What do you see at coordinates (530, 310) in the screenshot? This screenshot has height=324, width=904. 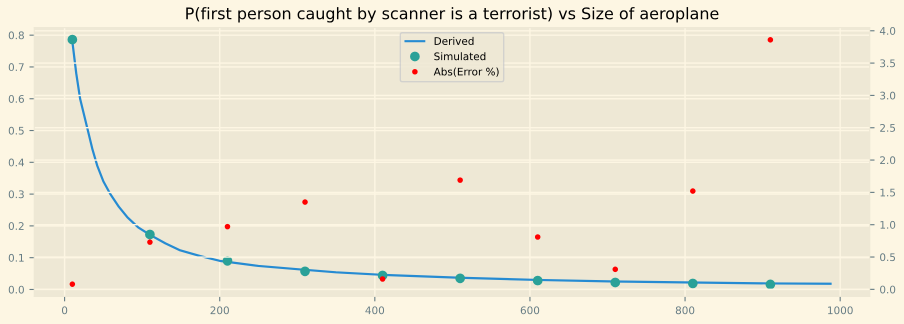 I see `x-tick-label: 600` at bounding box center [530, 310].